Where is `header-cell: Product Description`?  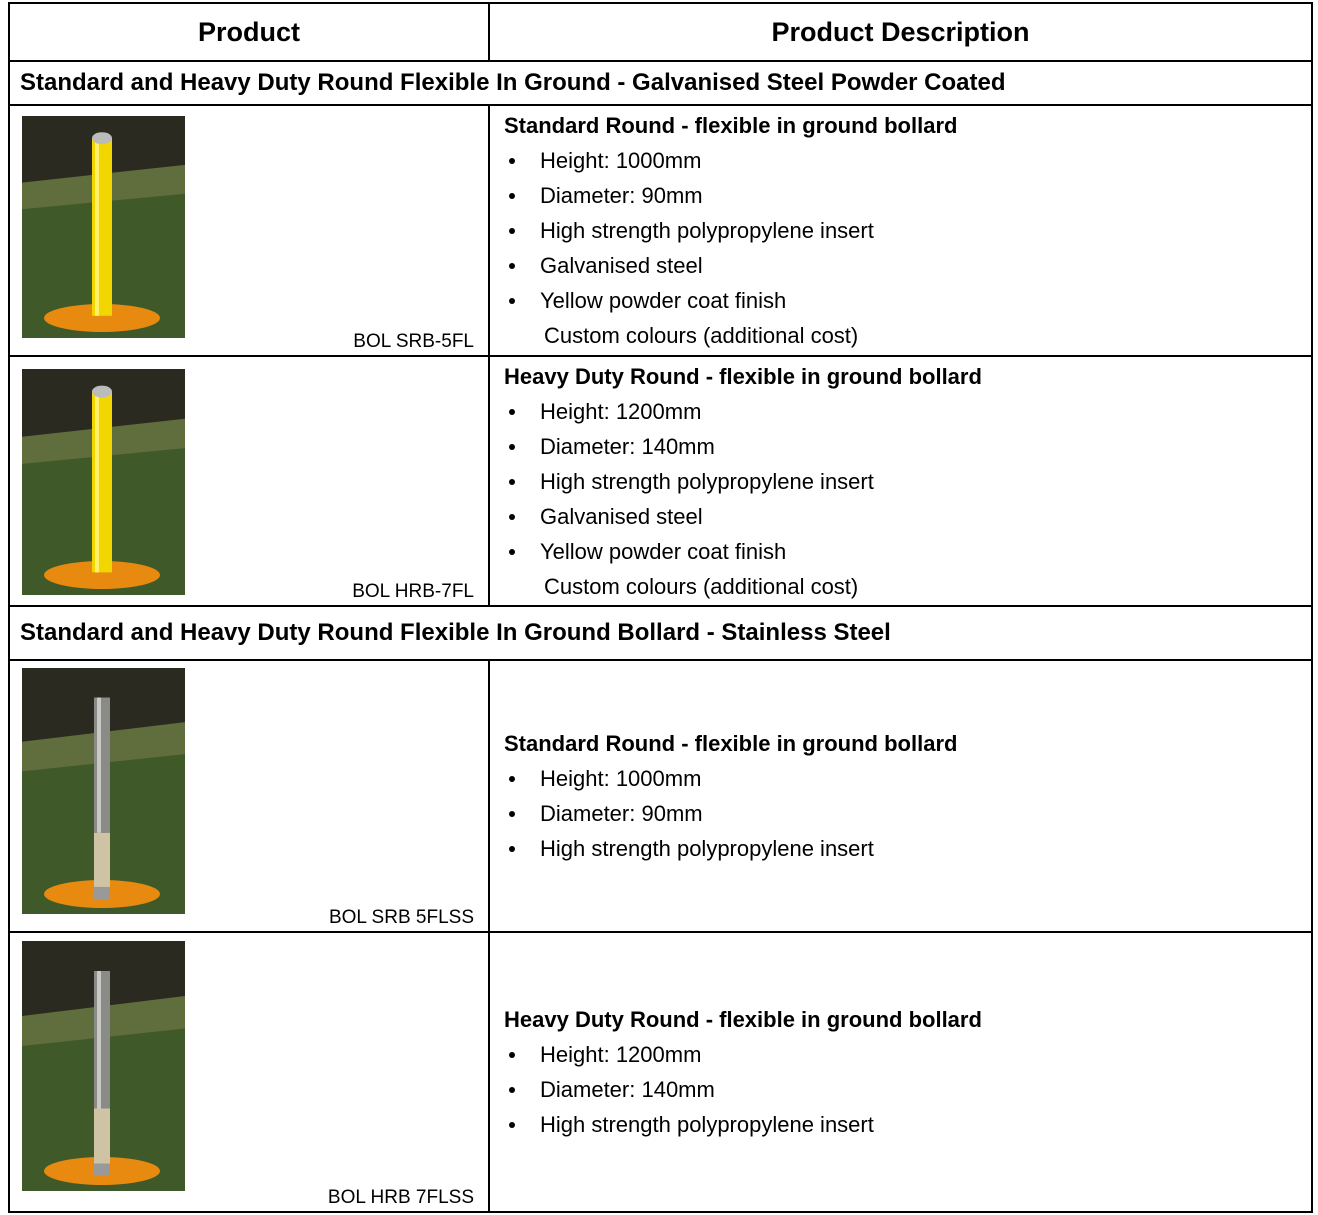
header-cell: Product Description is located at coordinates (900, 31).